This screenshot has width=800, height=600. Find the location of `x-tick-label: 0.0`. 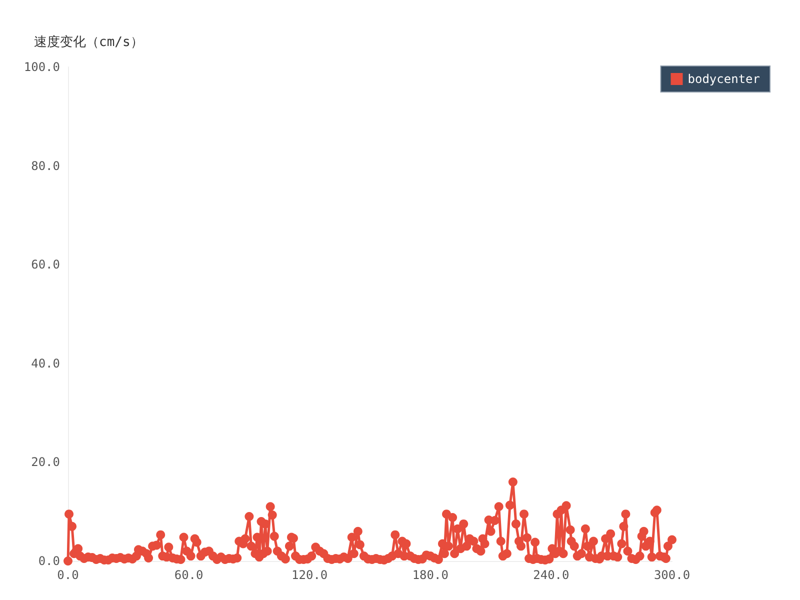

x-tick-label: 0.0 is located at coordinates (68, 575).